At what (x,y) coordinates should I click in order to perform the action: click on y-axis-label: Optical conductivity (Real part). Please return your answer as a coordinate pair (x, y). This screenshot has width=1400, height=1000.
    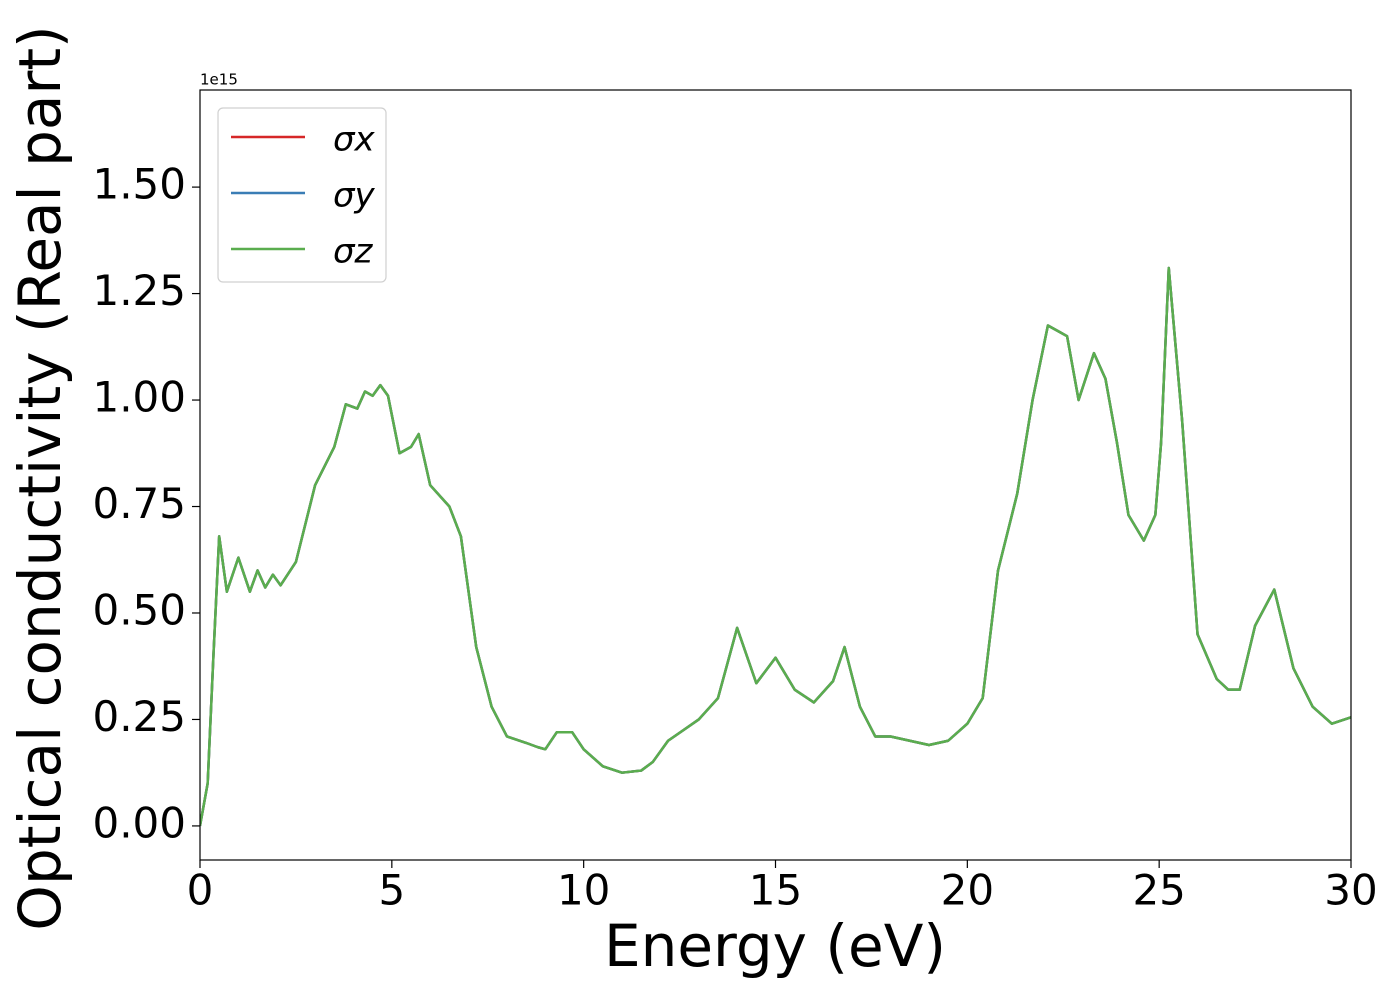
    Looking at the image, I should click on (40, 477).